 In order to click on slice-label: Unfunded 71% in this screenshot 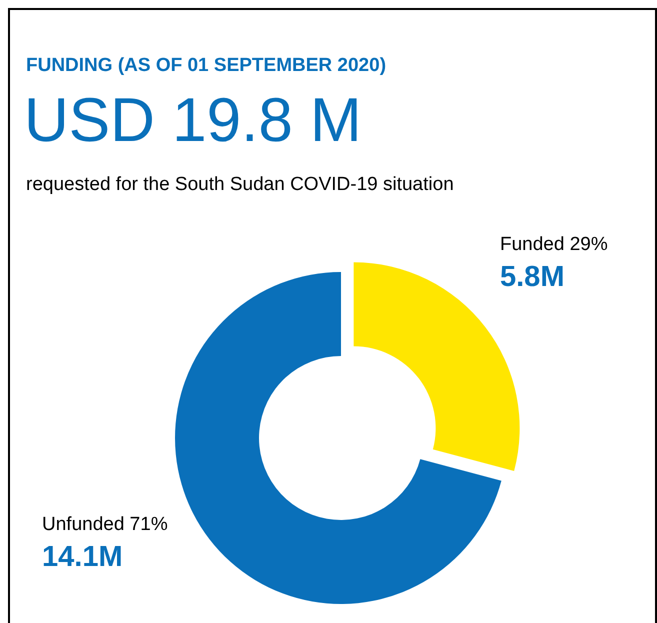, I will do `click(105, 524)`.